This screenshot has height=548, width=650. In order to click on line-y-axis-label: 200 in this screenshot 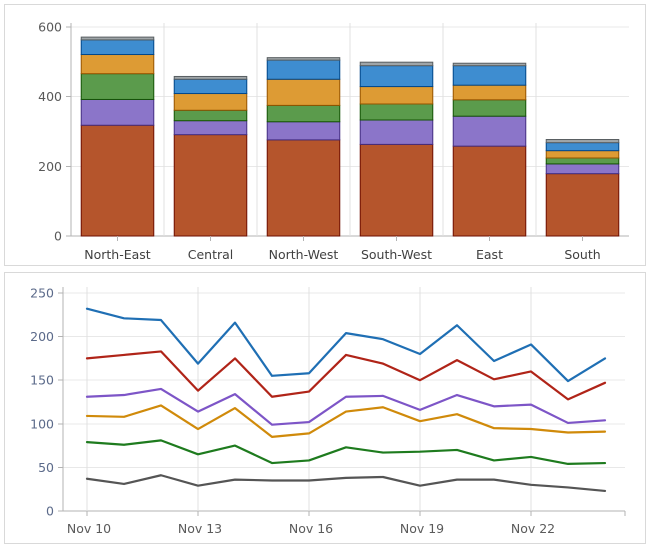, I will do `click(42, 336)`.